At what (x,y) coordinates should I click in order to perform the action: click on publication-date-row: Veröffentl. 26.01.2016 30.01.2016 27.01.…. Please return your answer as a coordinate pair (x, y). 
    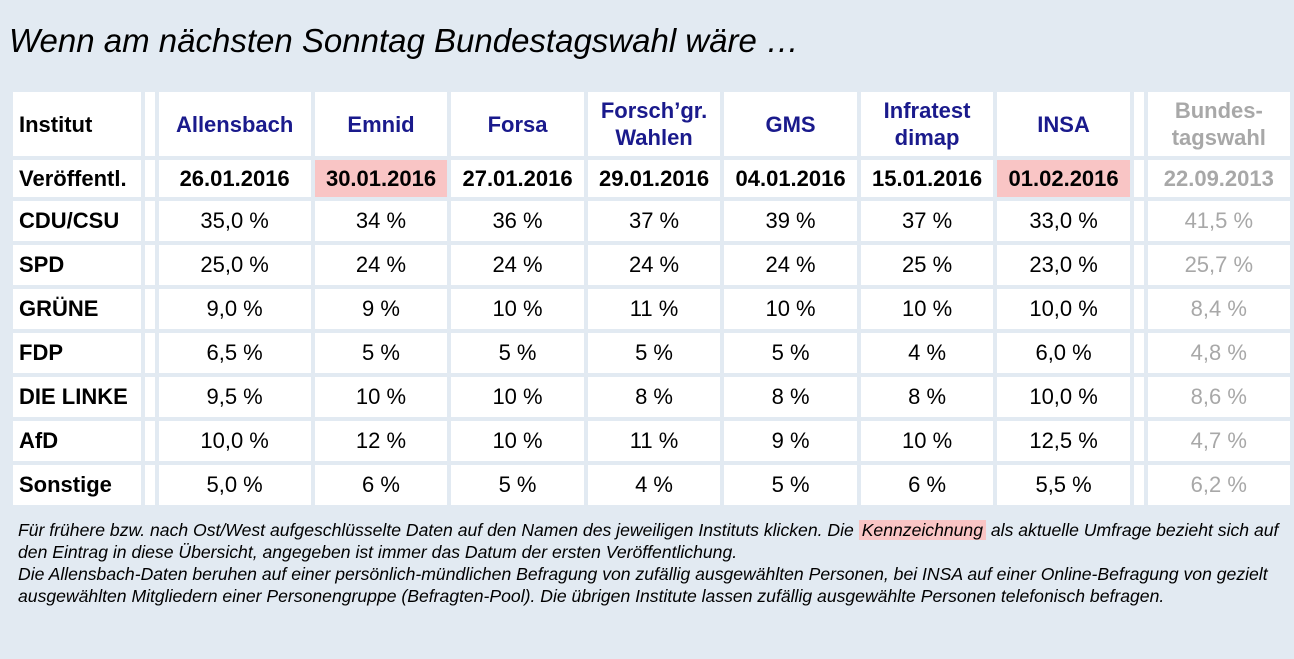
    Looking at the image, I should click on (651, 178).